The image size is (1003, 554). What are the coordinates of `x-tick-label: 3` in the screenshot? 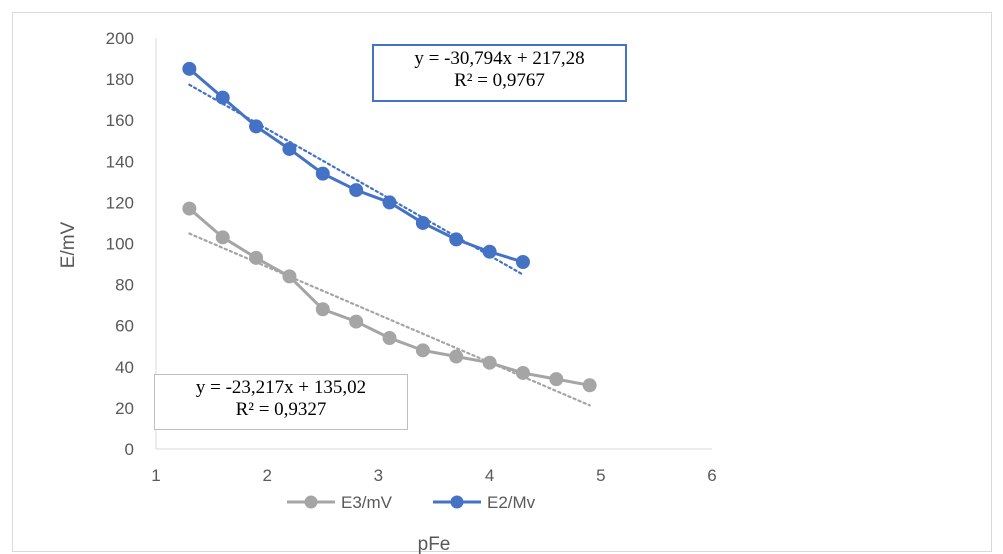 It's located at (378, 475).